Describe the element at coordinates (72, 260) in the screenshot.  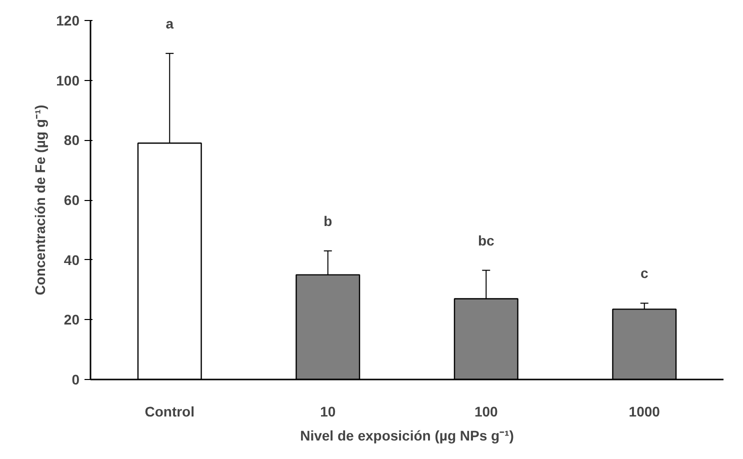
I see `y-tick-label: 40` at that location.